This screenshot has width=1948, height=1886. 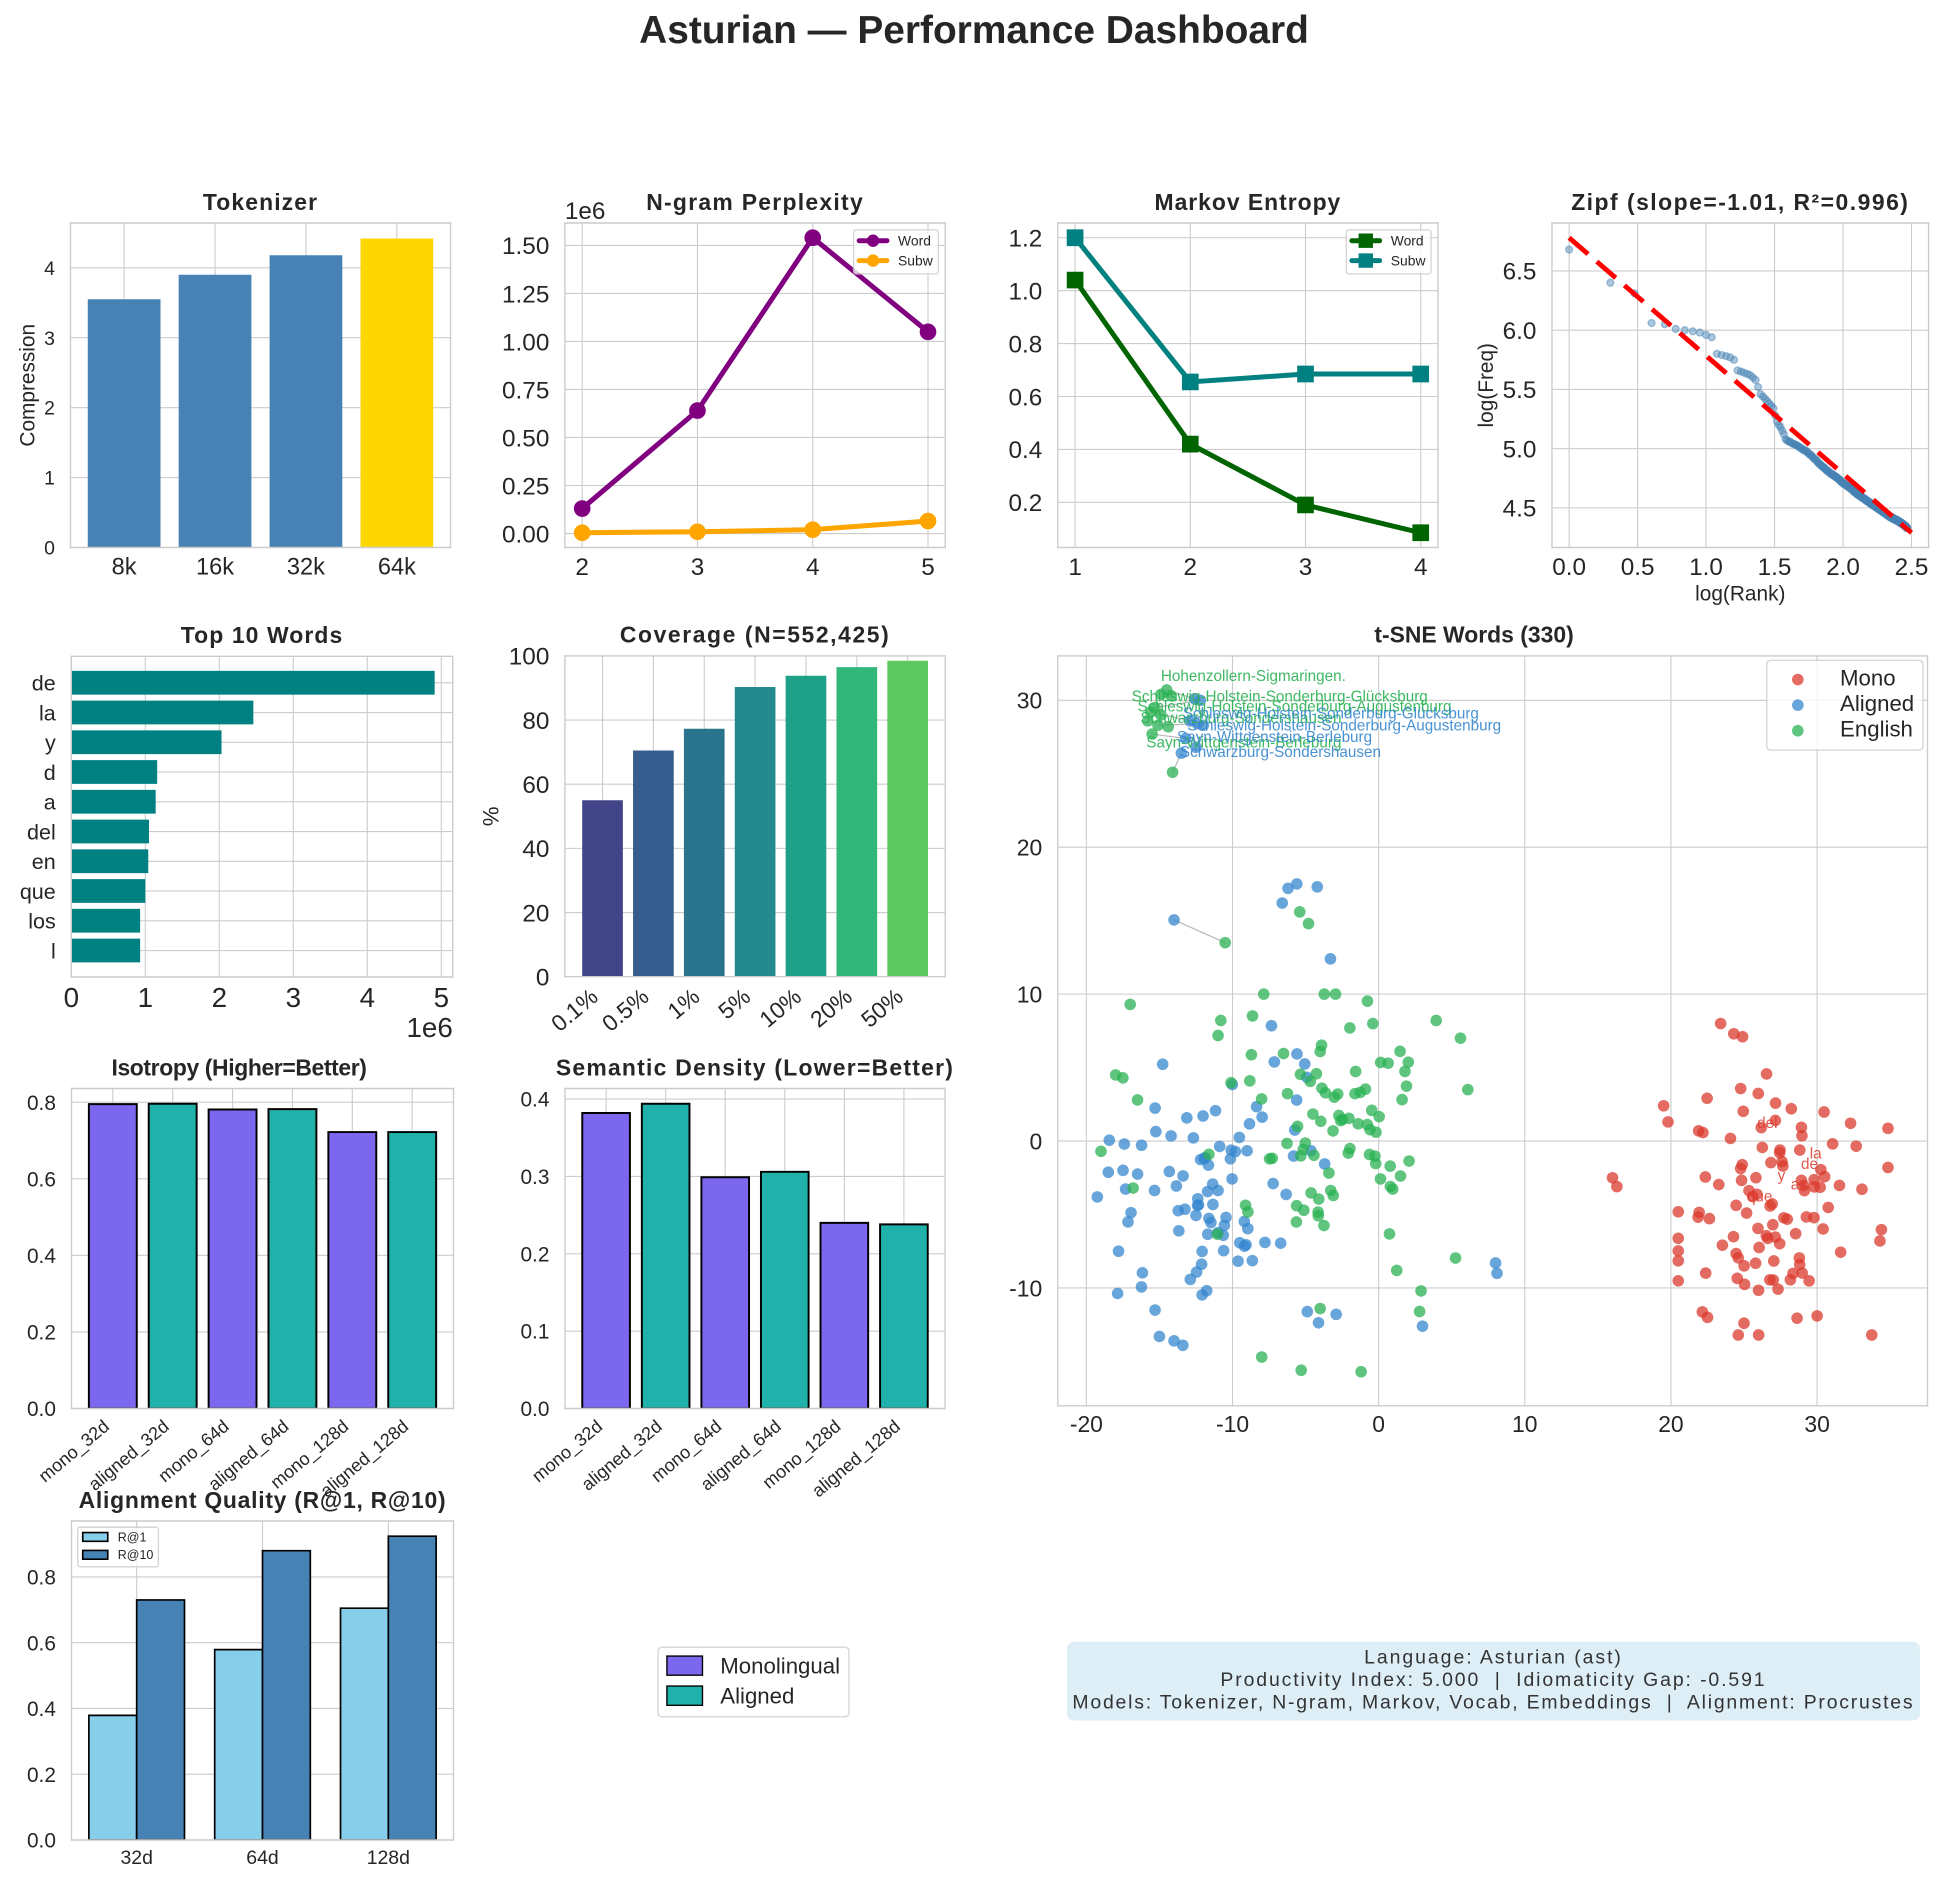 I want to click on svg-text: 1.50, so click(x=525, y=246).